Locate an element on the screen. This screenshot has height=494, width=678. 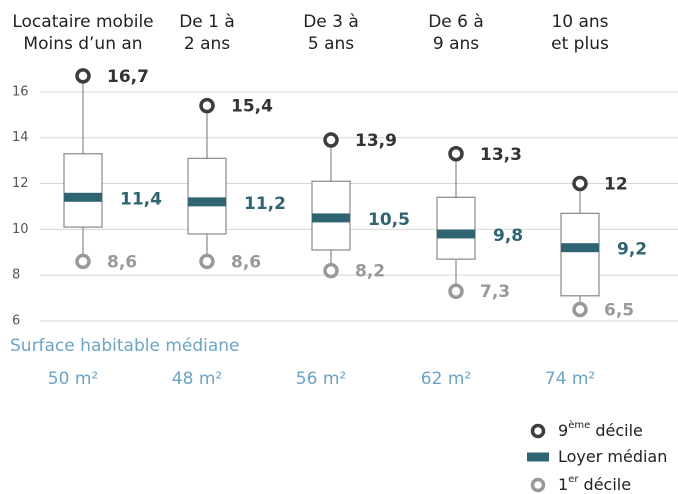
y-tick-label: 16 is located at coordinates (20, 91).